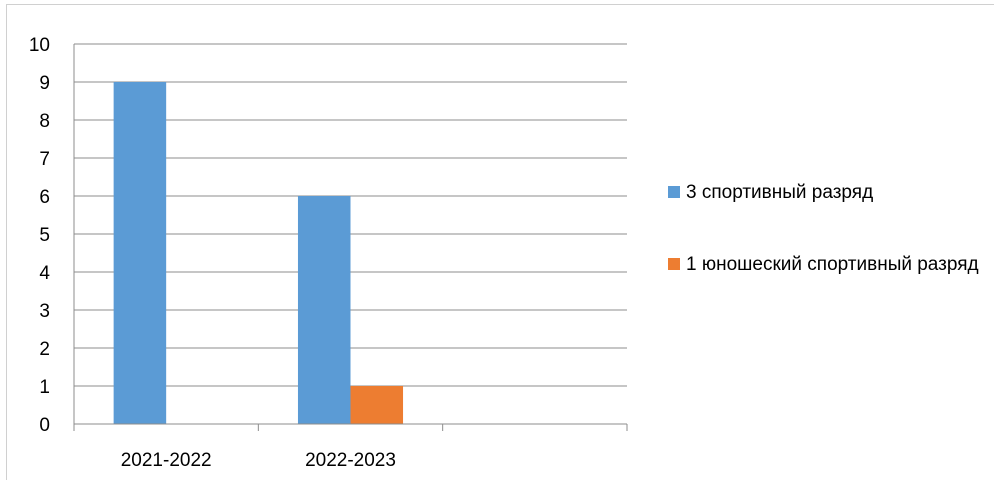 The image size is (998, 482). Describe the element at coordinates (780, 192) in the screenshot. I see `legend-label-series-1: 3 спортивный разряд` at that location.